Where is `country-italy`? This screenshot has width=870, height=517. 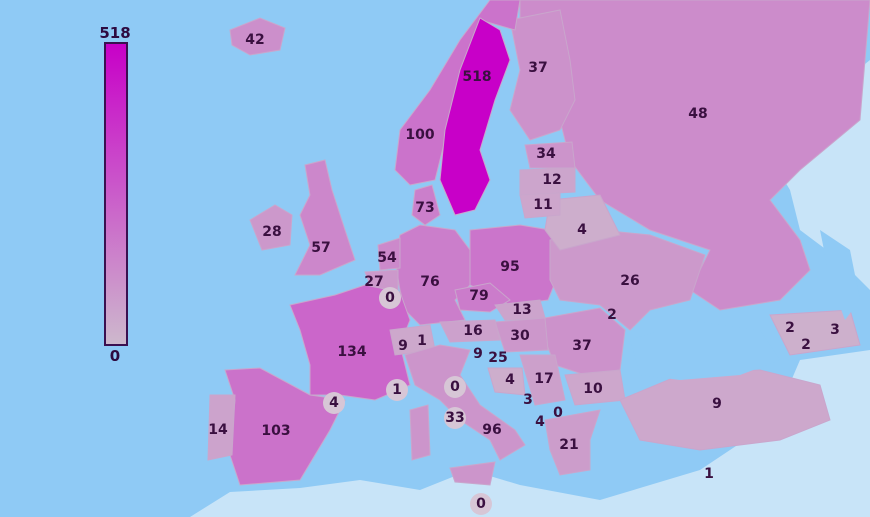 country-italy is located at coordinates (465, 402).